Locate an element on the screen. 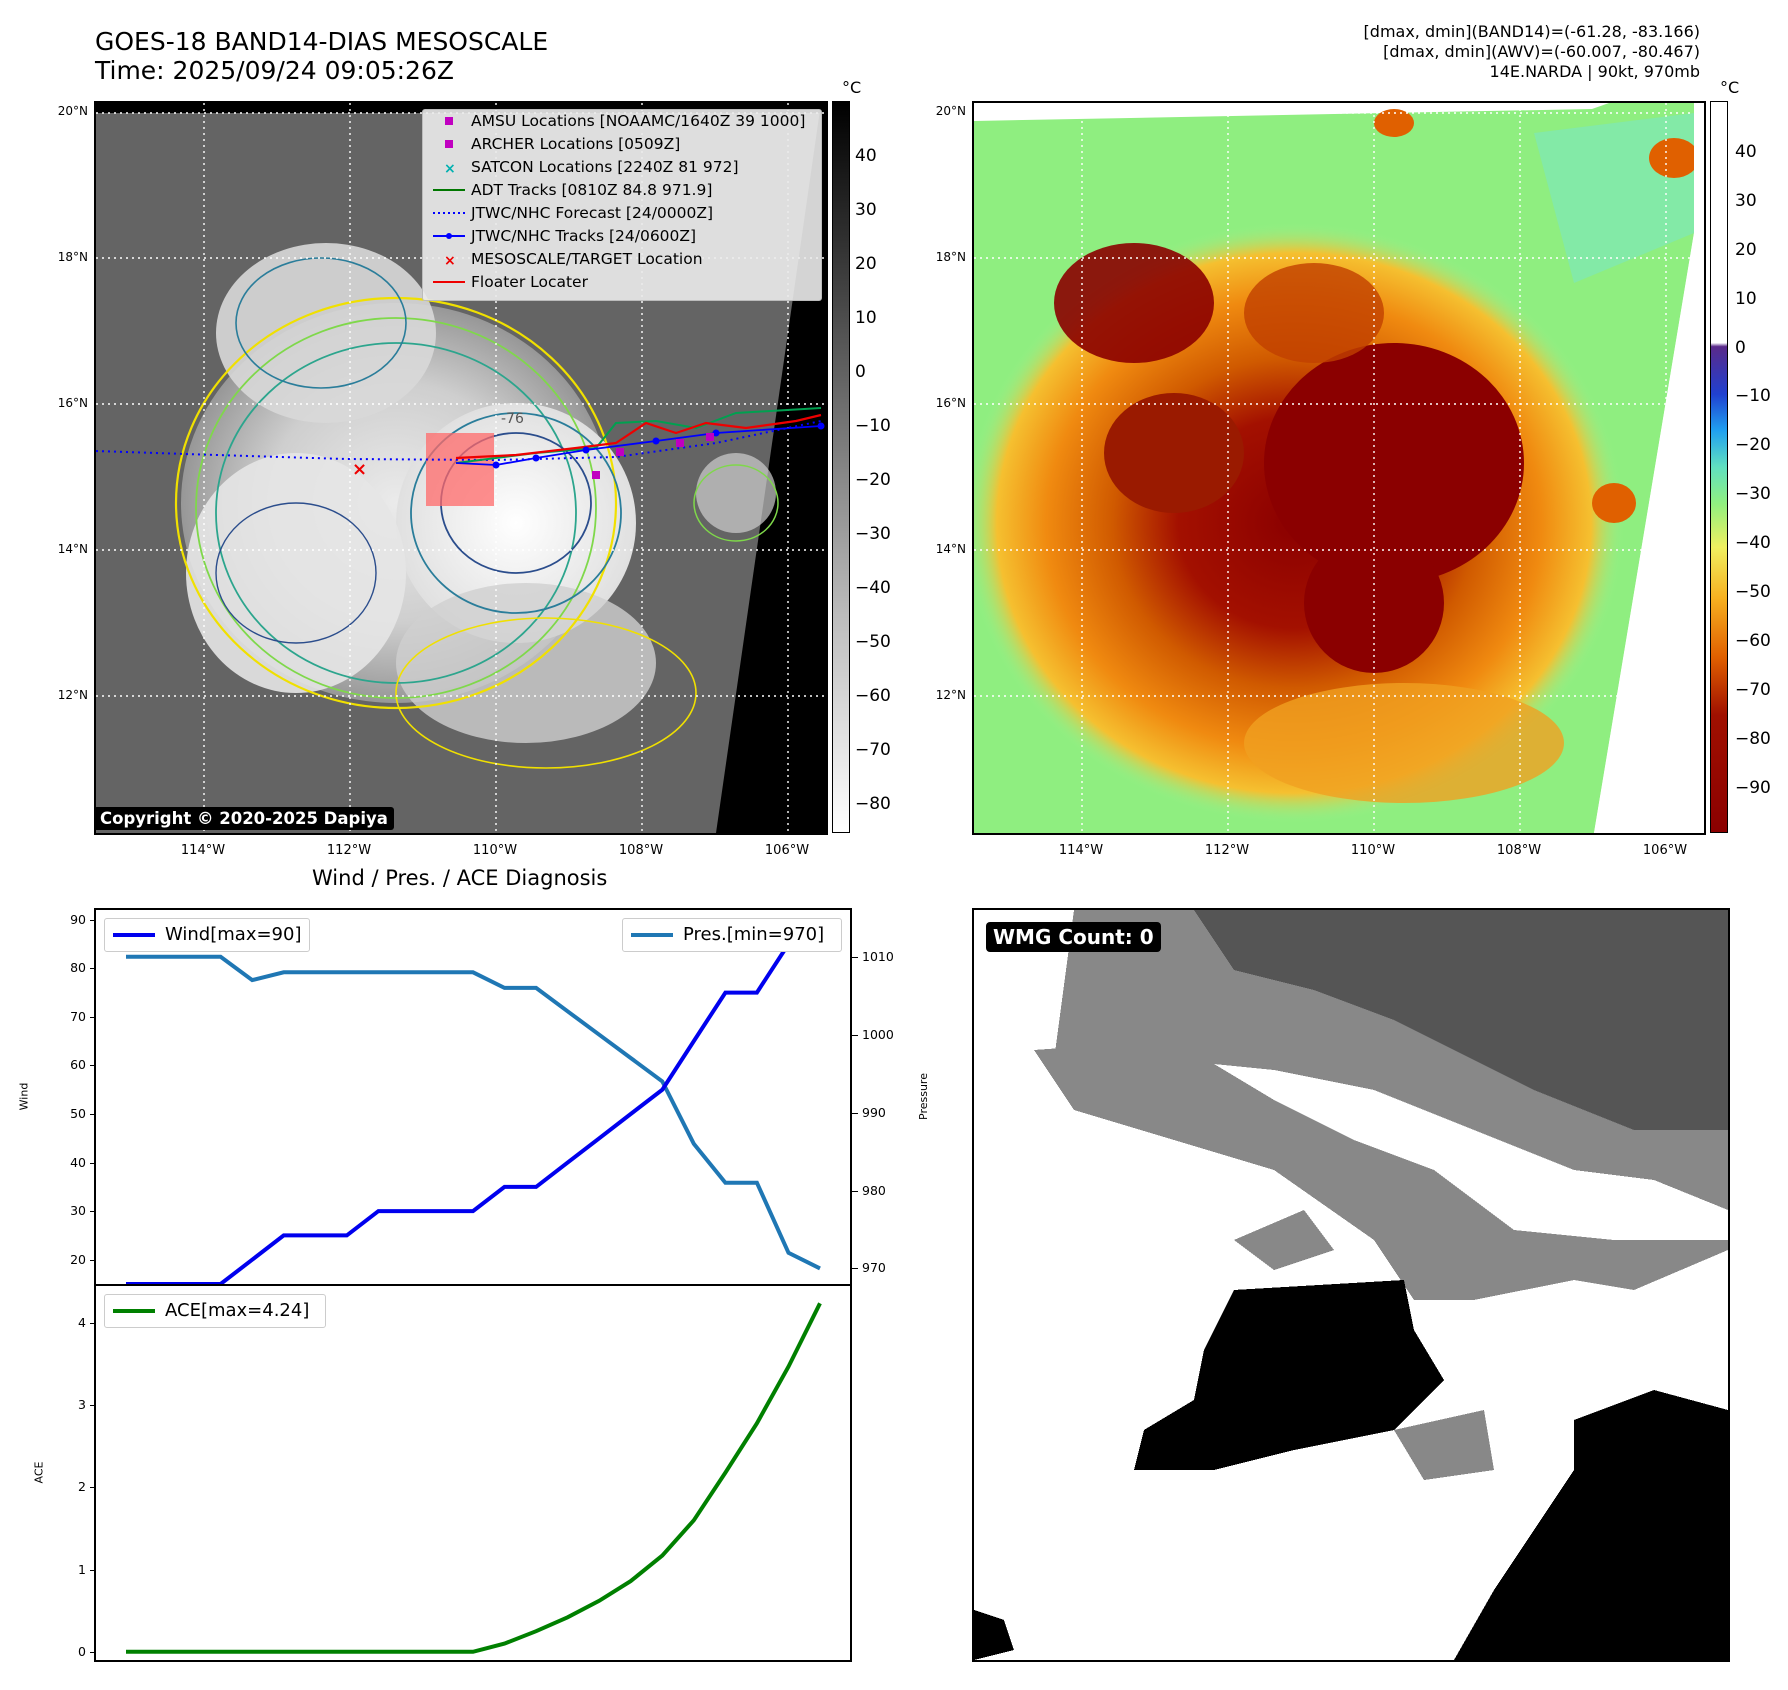 This screenshot has width=1788, height=1690. ir-colorbar-tick: 0 is located at coordinates (860, 372).